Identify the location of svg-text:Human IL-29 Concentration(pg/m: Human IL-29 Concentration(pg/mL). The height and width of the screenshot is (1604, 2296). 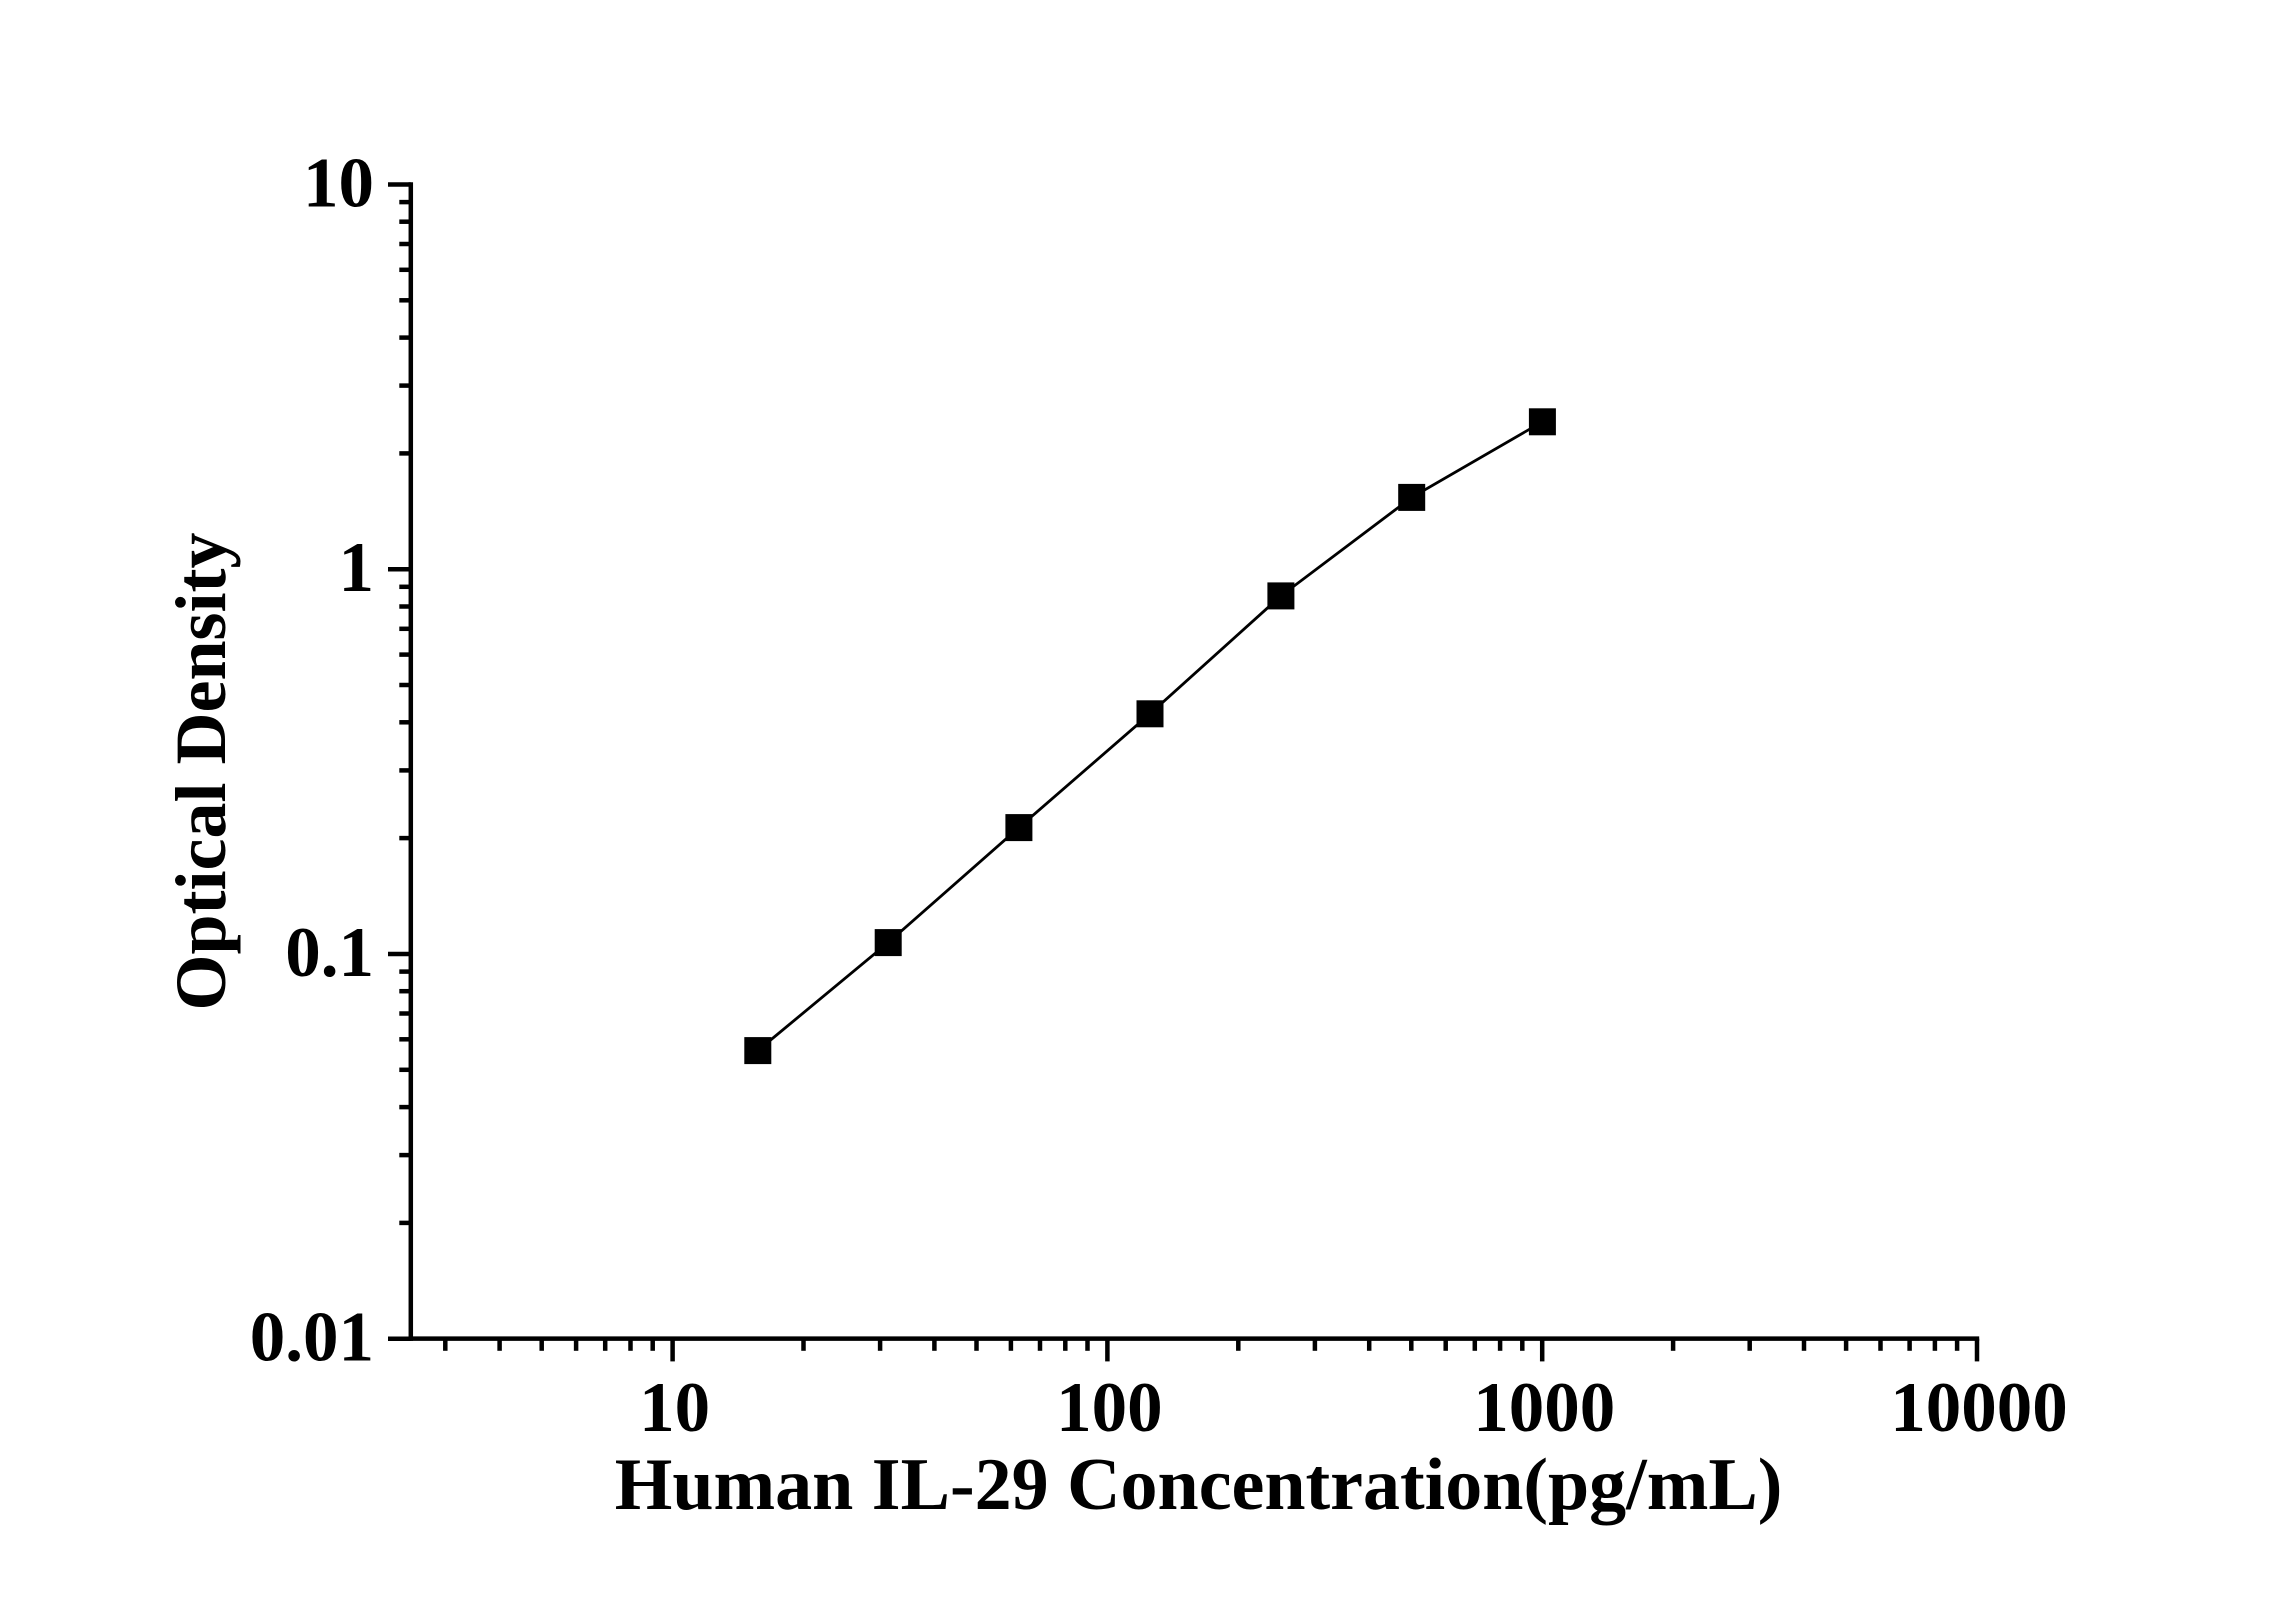
(1199, 1485).